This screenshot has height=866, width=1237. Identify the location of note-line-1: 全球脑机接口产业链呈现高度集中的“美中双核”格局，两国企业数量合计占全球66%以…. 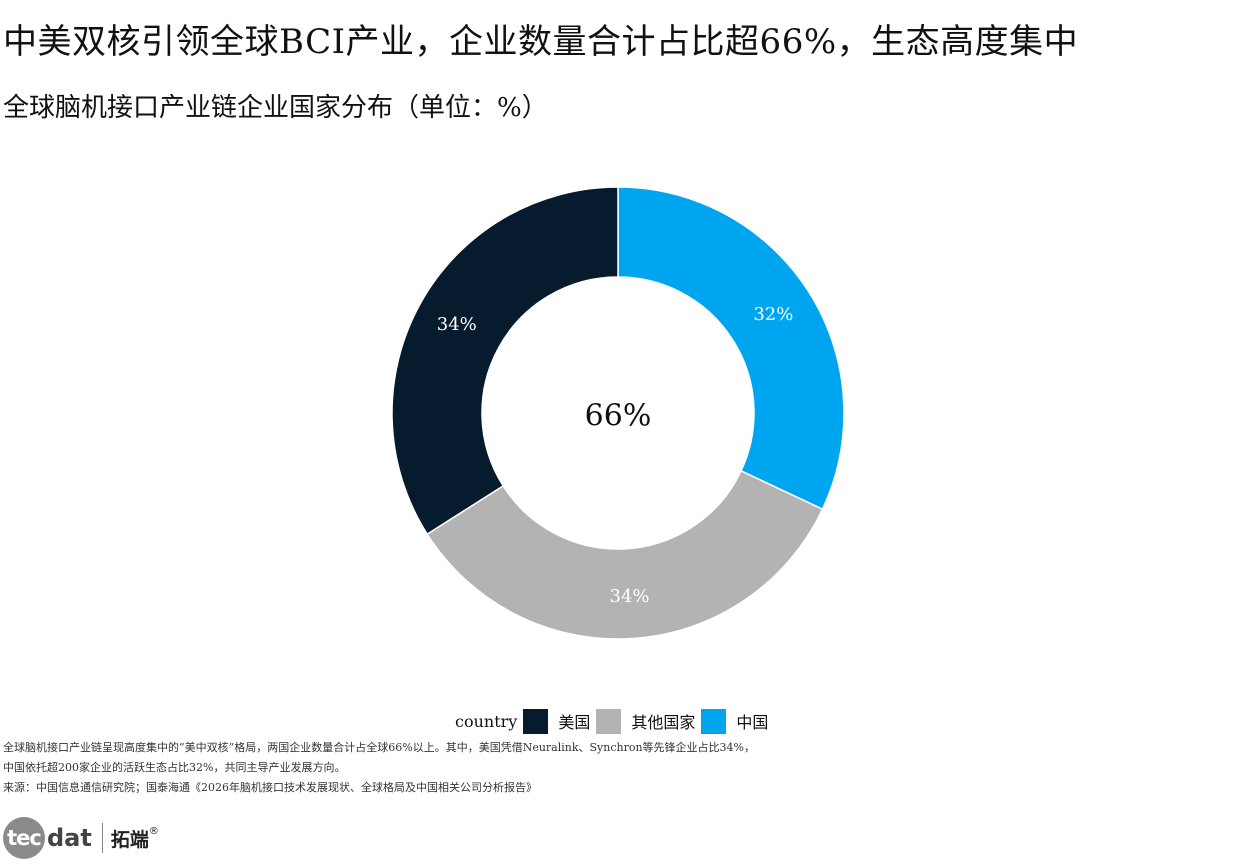
(379, 747).